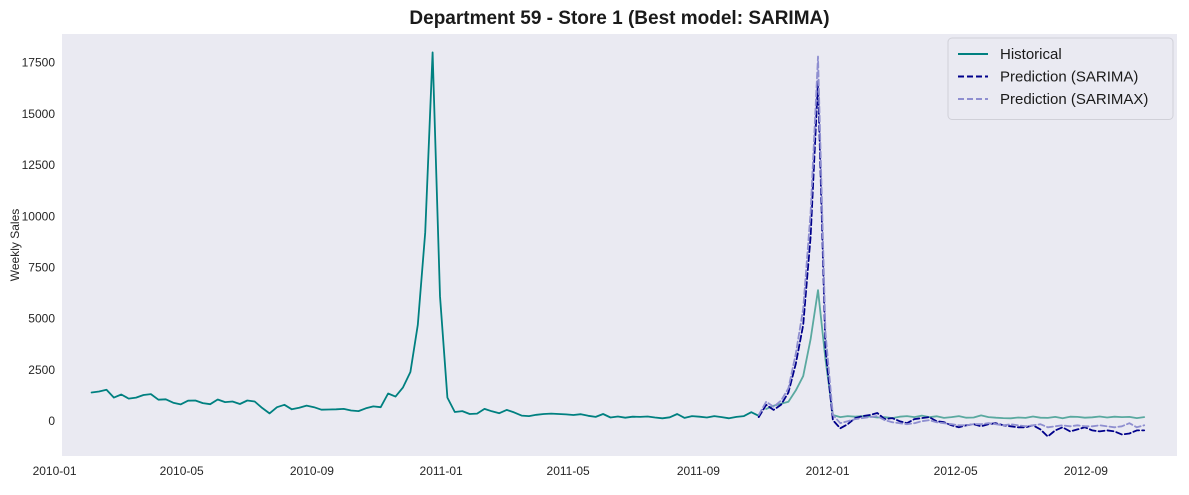  Describe the element at coordinates (39, 63) in the screenshot. I see `y-tick-label: 17500` at that location.